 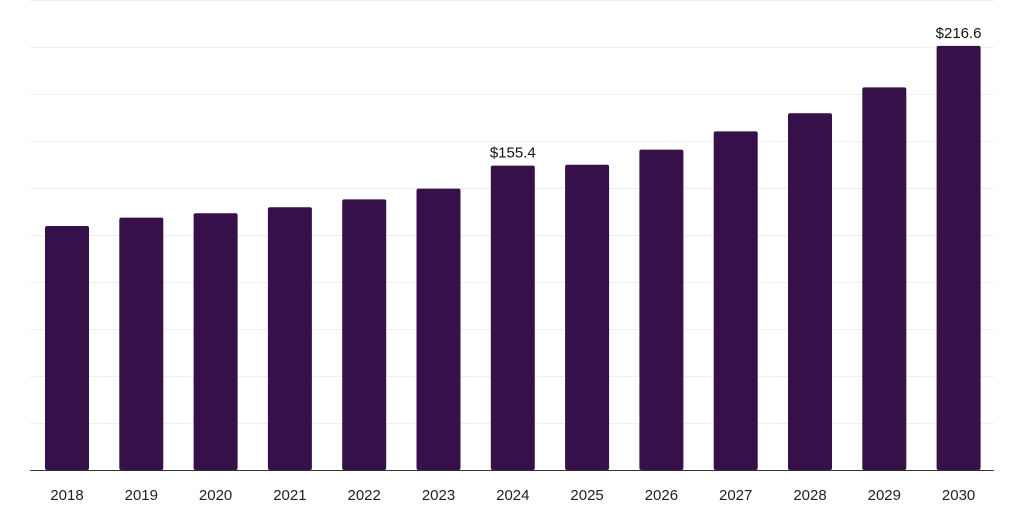 I want to click on bar-2028, so click(x=810, y=292).